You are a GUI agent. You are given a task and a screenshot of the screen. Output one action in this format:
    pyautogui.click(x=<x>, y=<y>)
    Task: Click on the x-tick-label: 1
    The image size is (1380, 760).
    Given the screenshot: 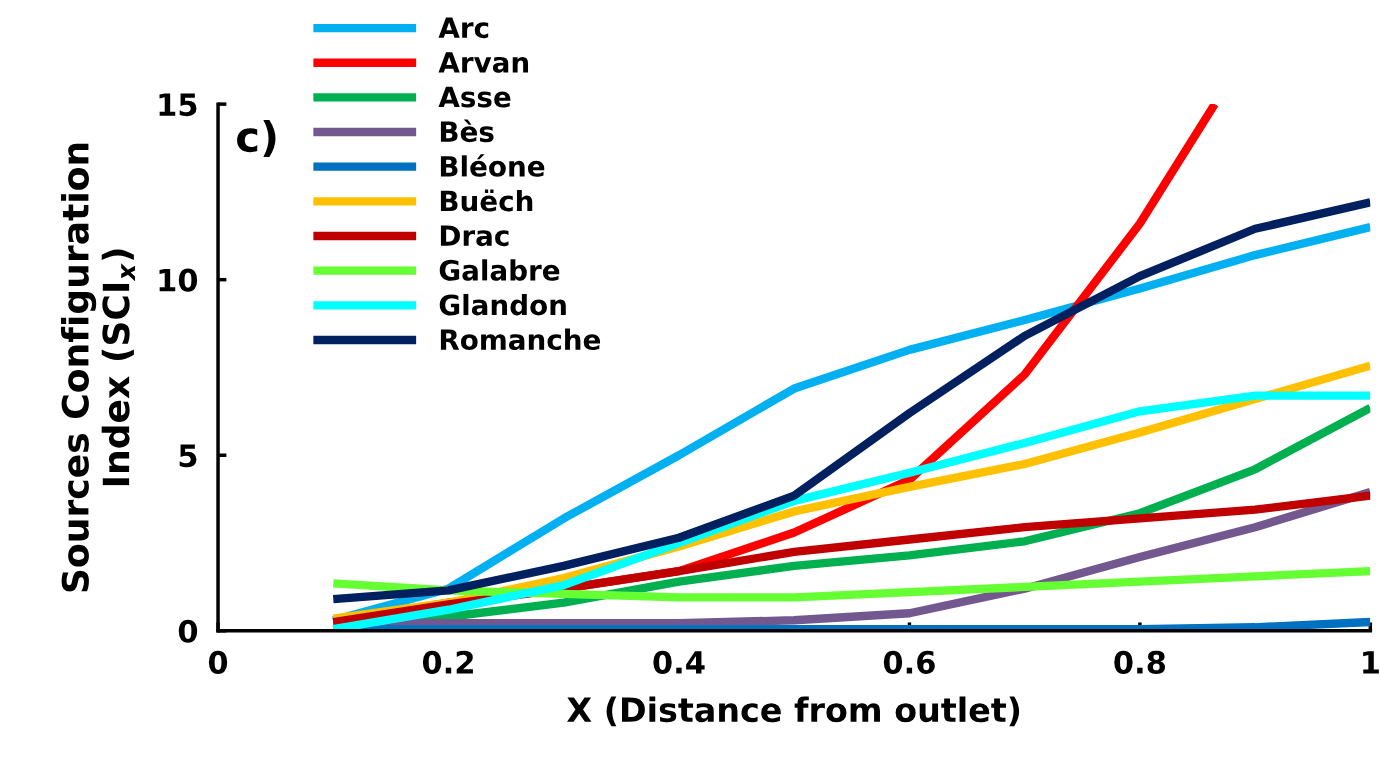 What is the action you would take?
    pyautogui.click(x=1371, y=662)
    